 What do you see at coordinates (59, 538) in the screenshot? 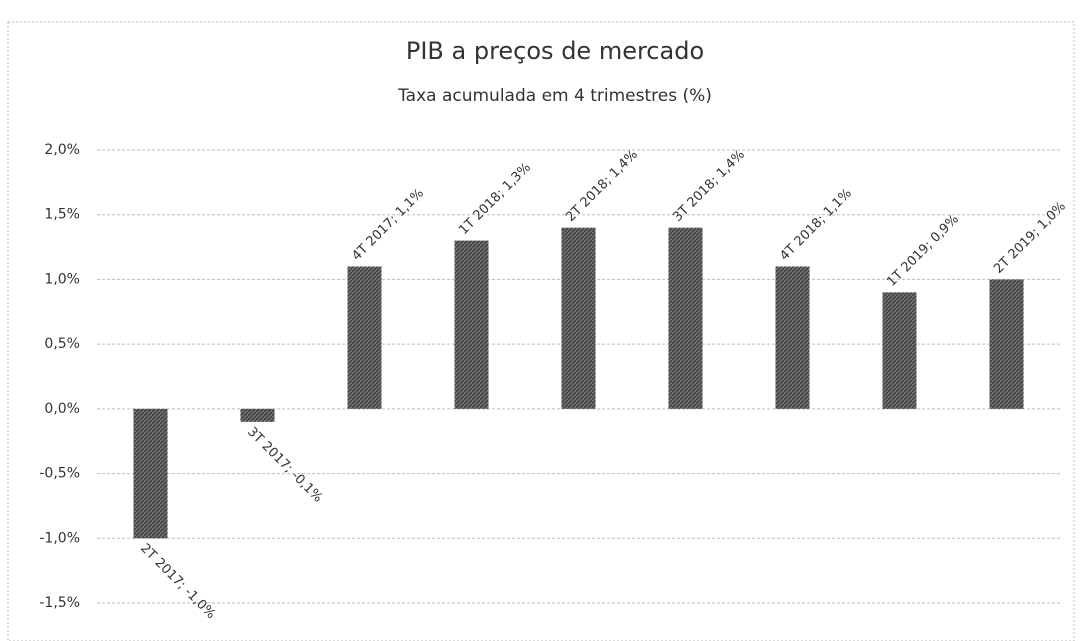
I see `y-tick-label: -1,0%` at bounding box center [59, 538].